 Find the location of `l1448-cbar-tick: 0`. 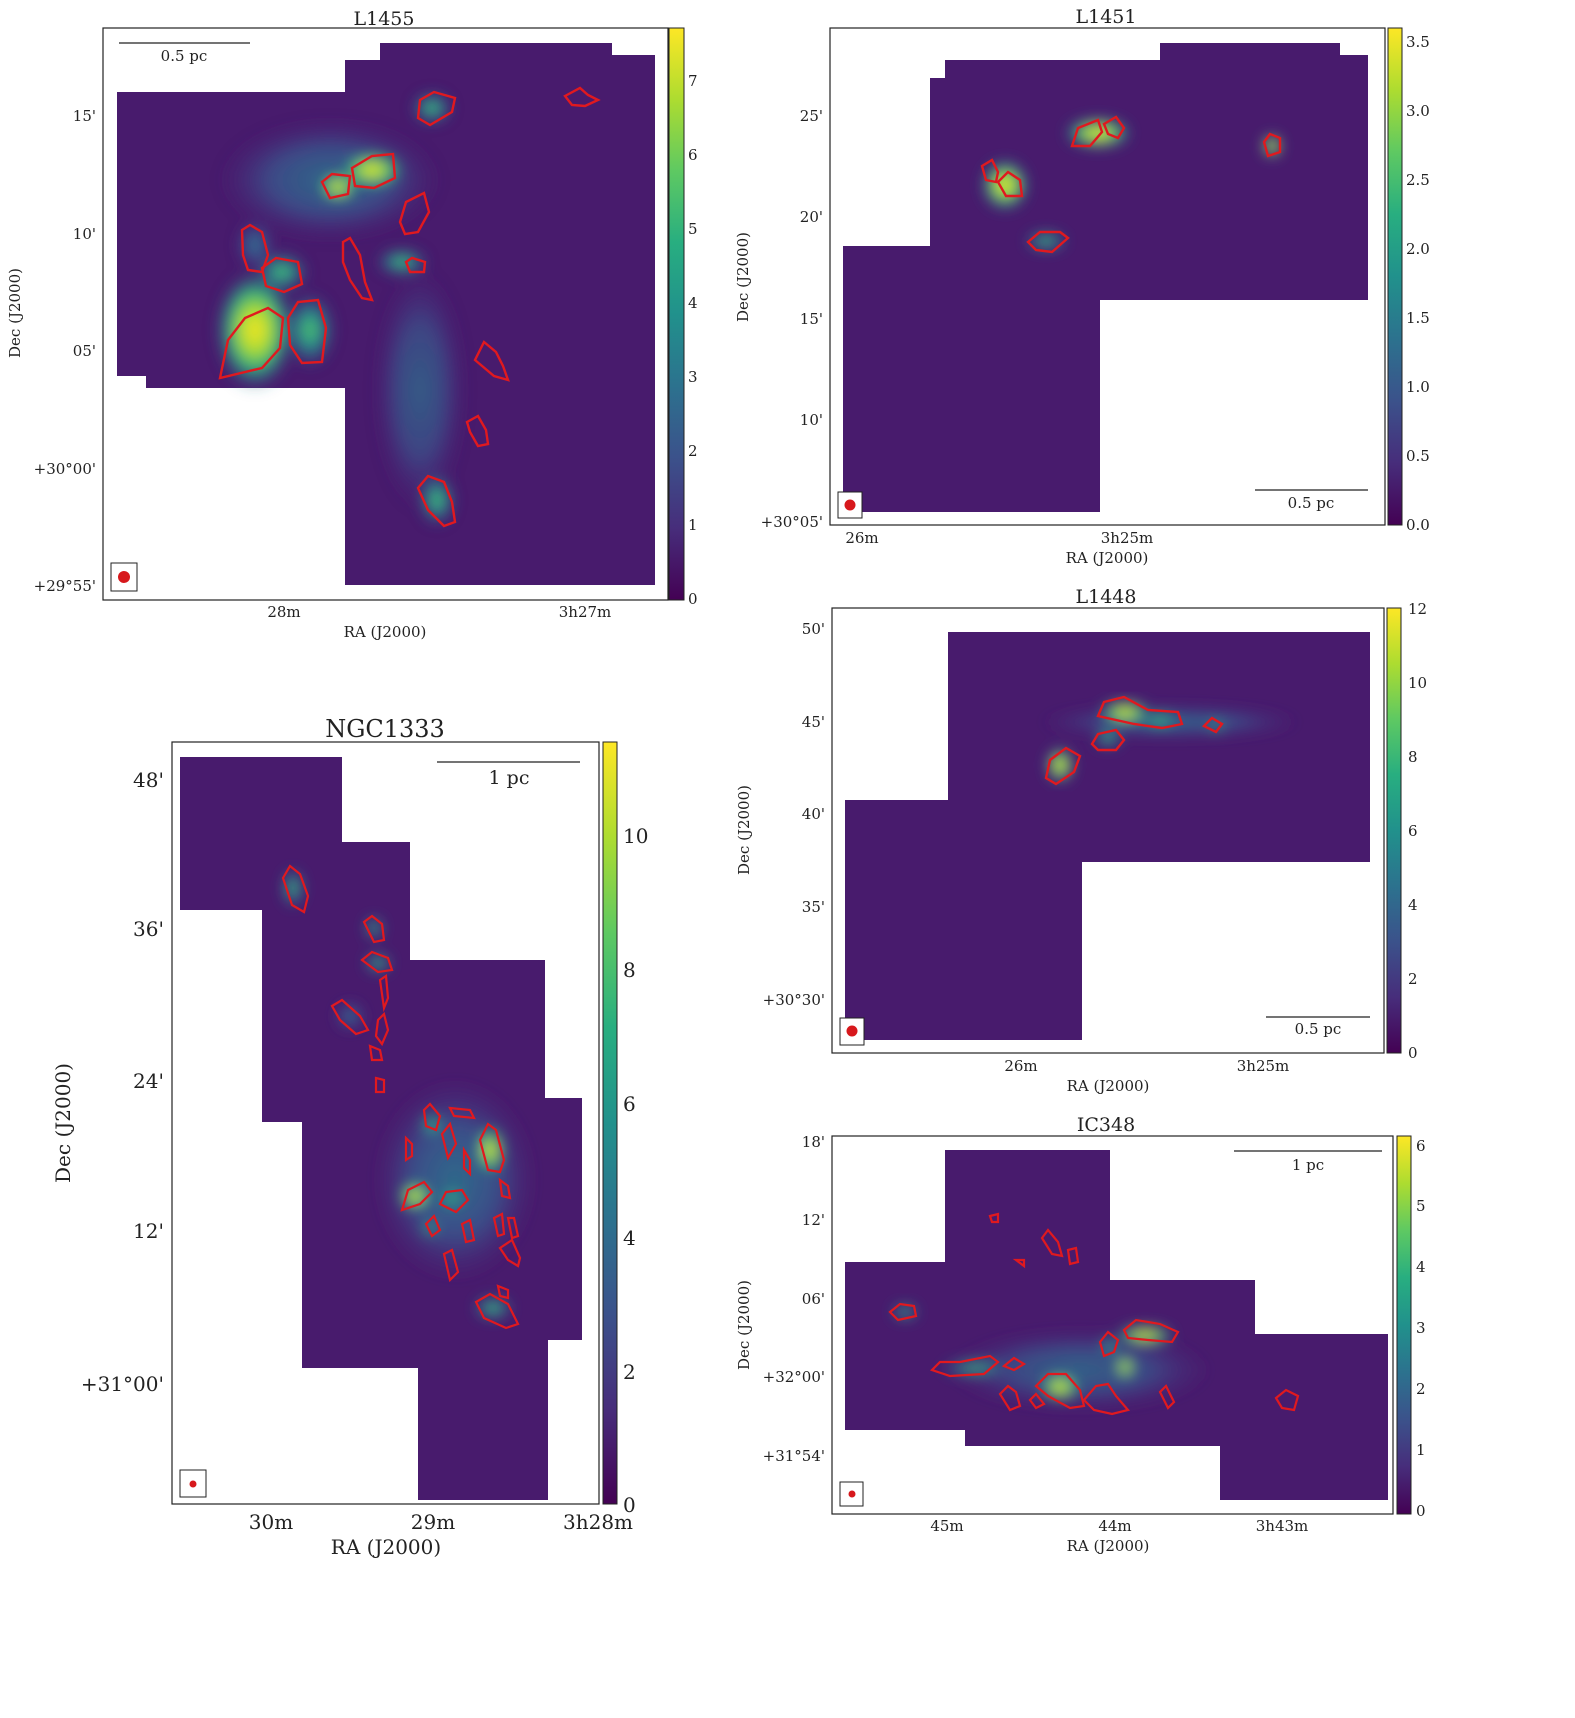

l1448-cbar-tick: 0 is located at coordinates (1413, 1053).